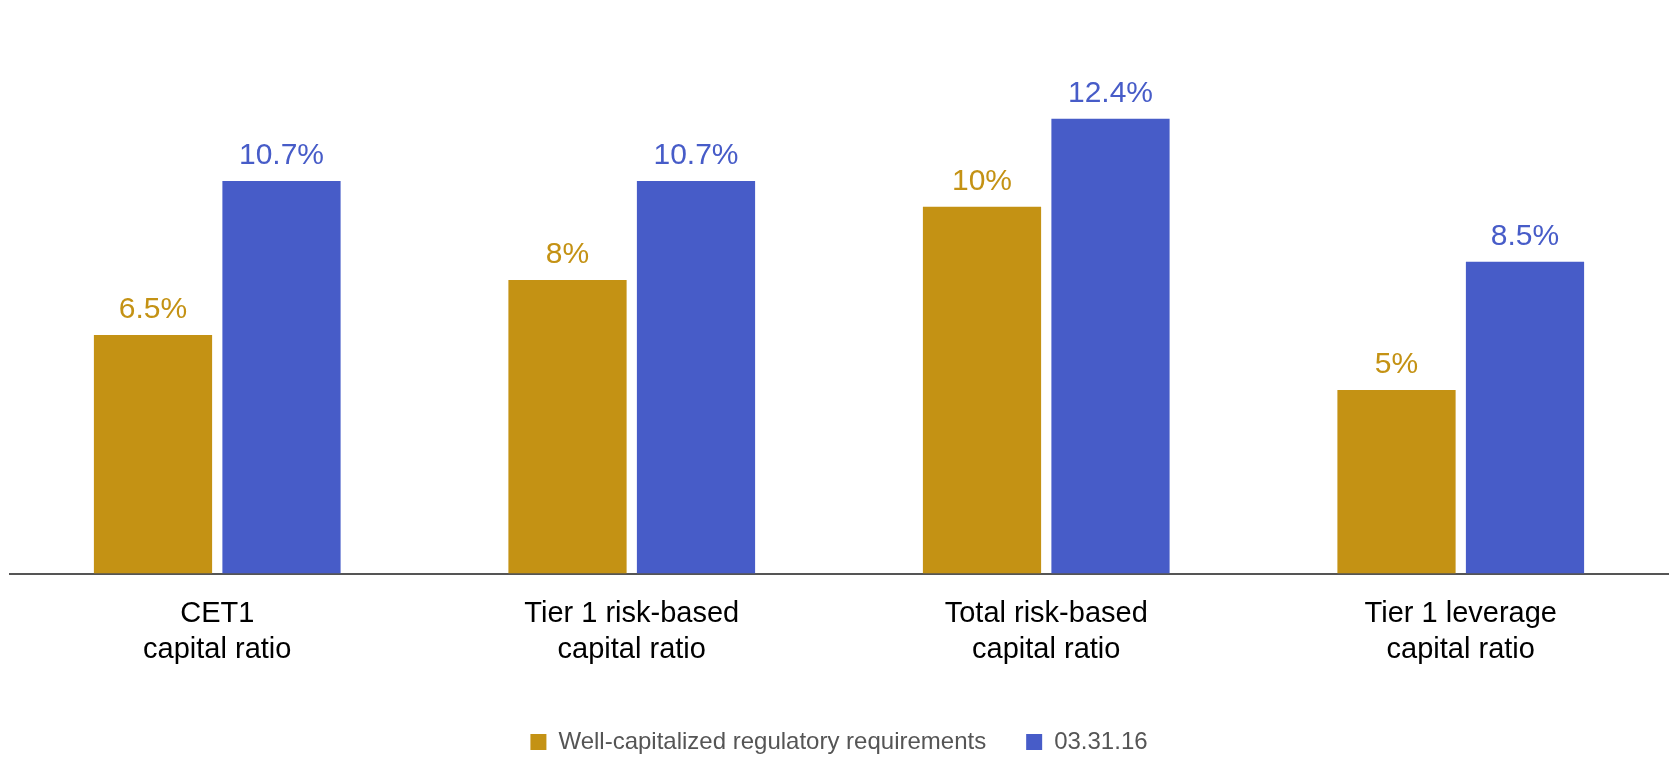  Describe the element at coordinates (567, 253) in the screenshot. I see `data-label: 8%` at that location.